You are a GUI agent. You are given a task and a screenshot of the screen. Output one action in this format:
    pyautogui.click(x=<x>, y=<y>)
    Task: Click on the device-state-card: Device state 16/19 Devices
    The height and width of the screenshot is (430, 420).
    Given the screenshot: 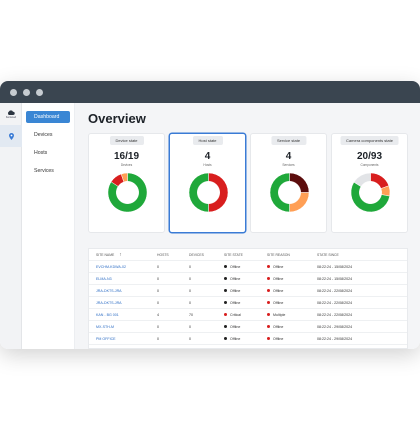 What is the action you would take?
    pyautogui.click(x=126, y=183)
    